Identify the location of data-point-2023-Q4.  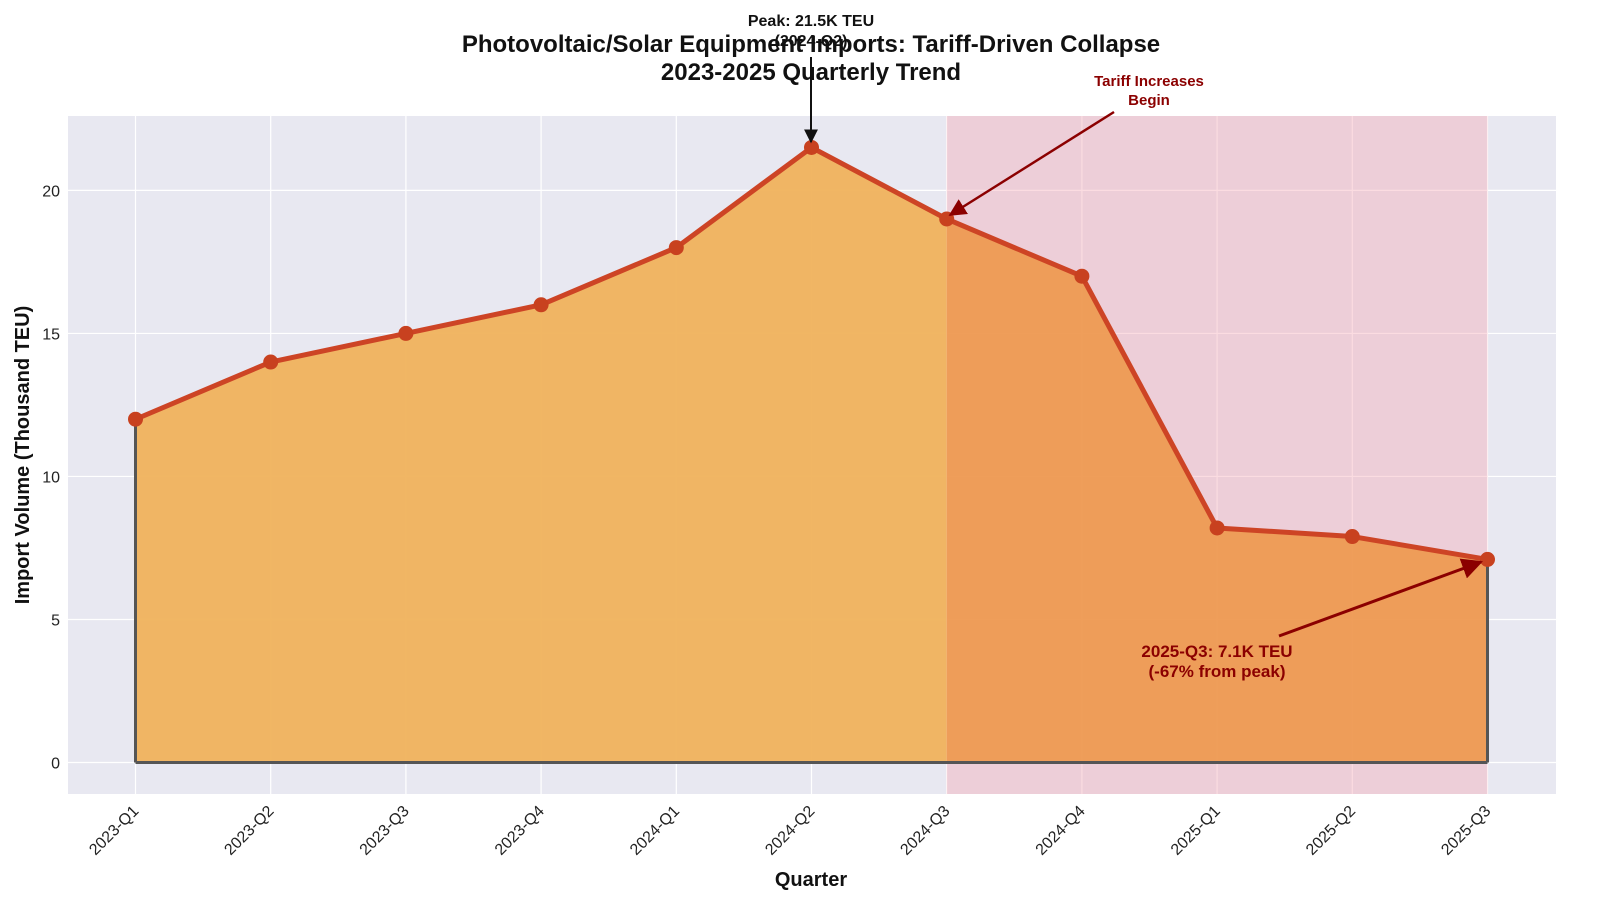
(541, 305).